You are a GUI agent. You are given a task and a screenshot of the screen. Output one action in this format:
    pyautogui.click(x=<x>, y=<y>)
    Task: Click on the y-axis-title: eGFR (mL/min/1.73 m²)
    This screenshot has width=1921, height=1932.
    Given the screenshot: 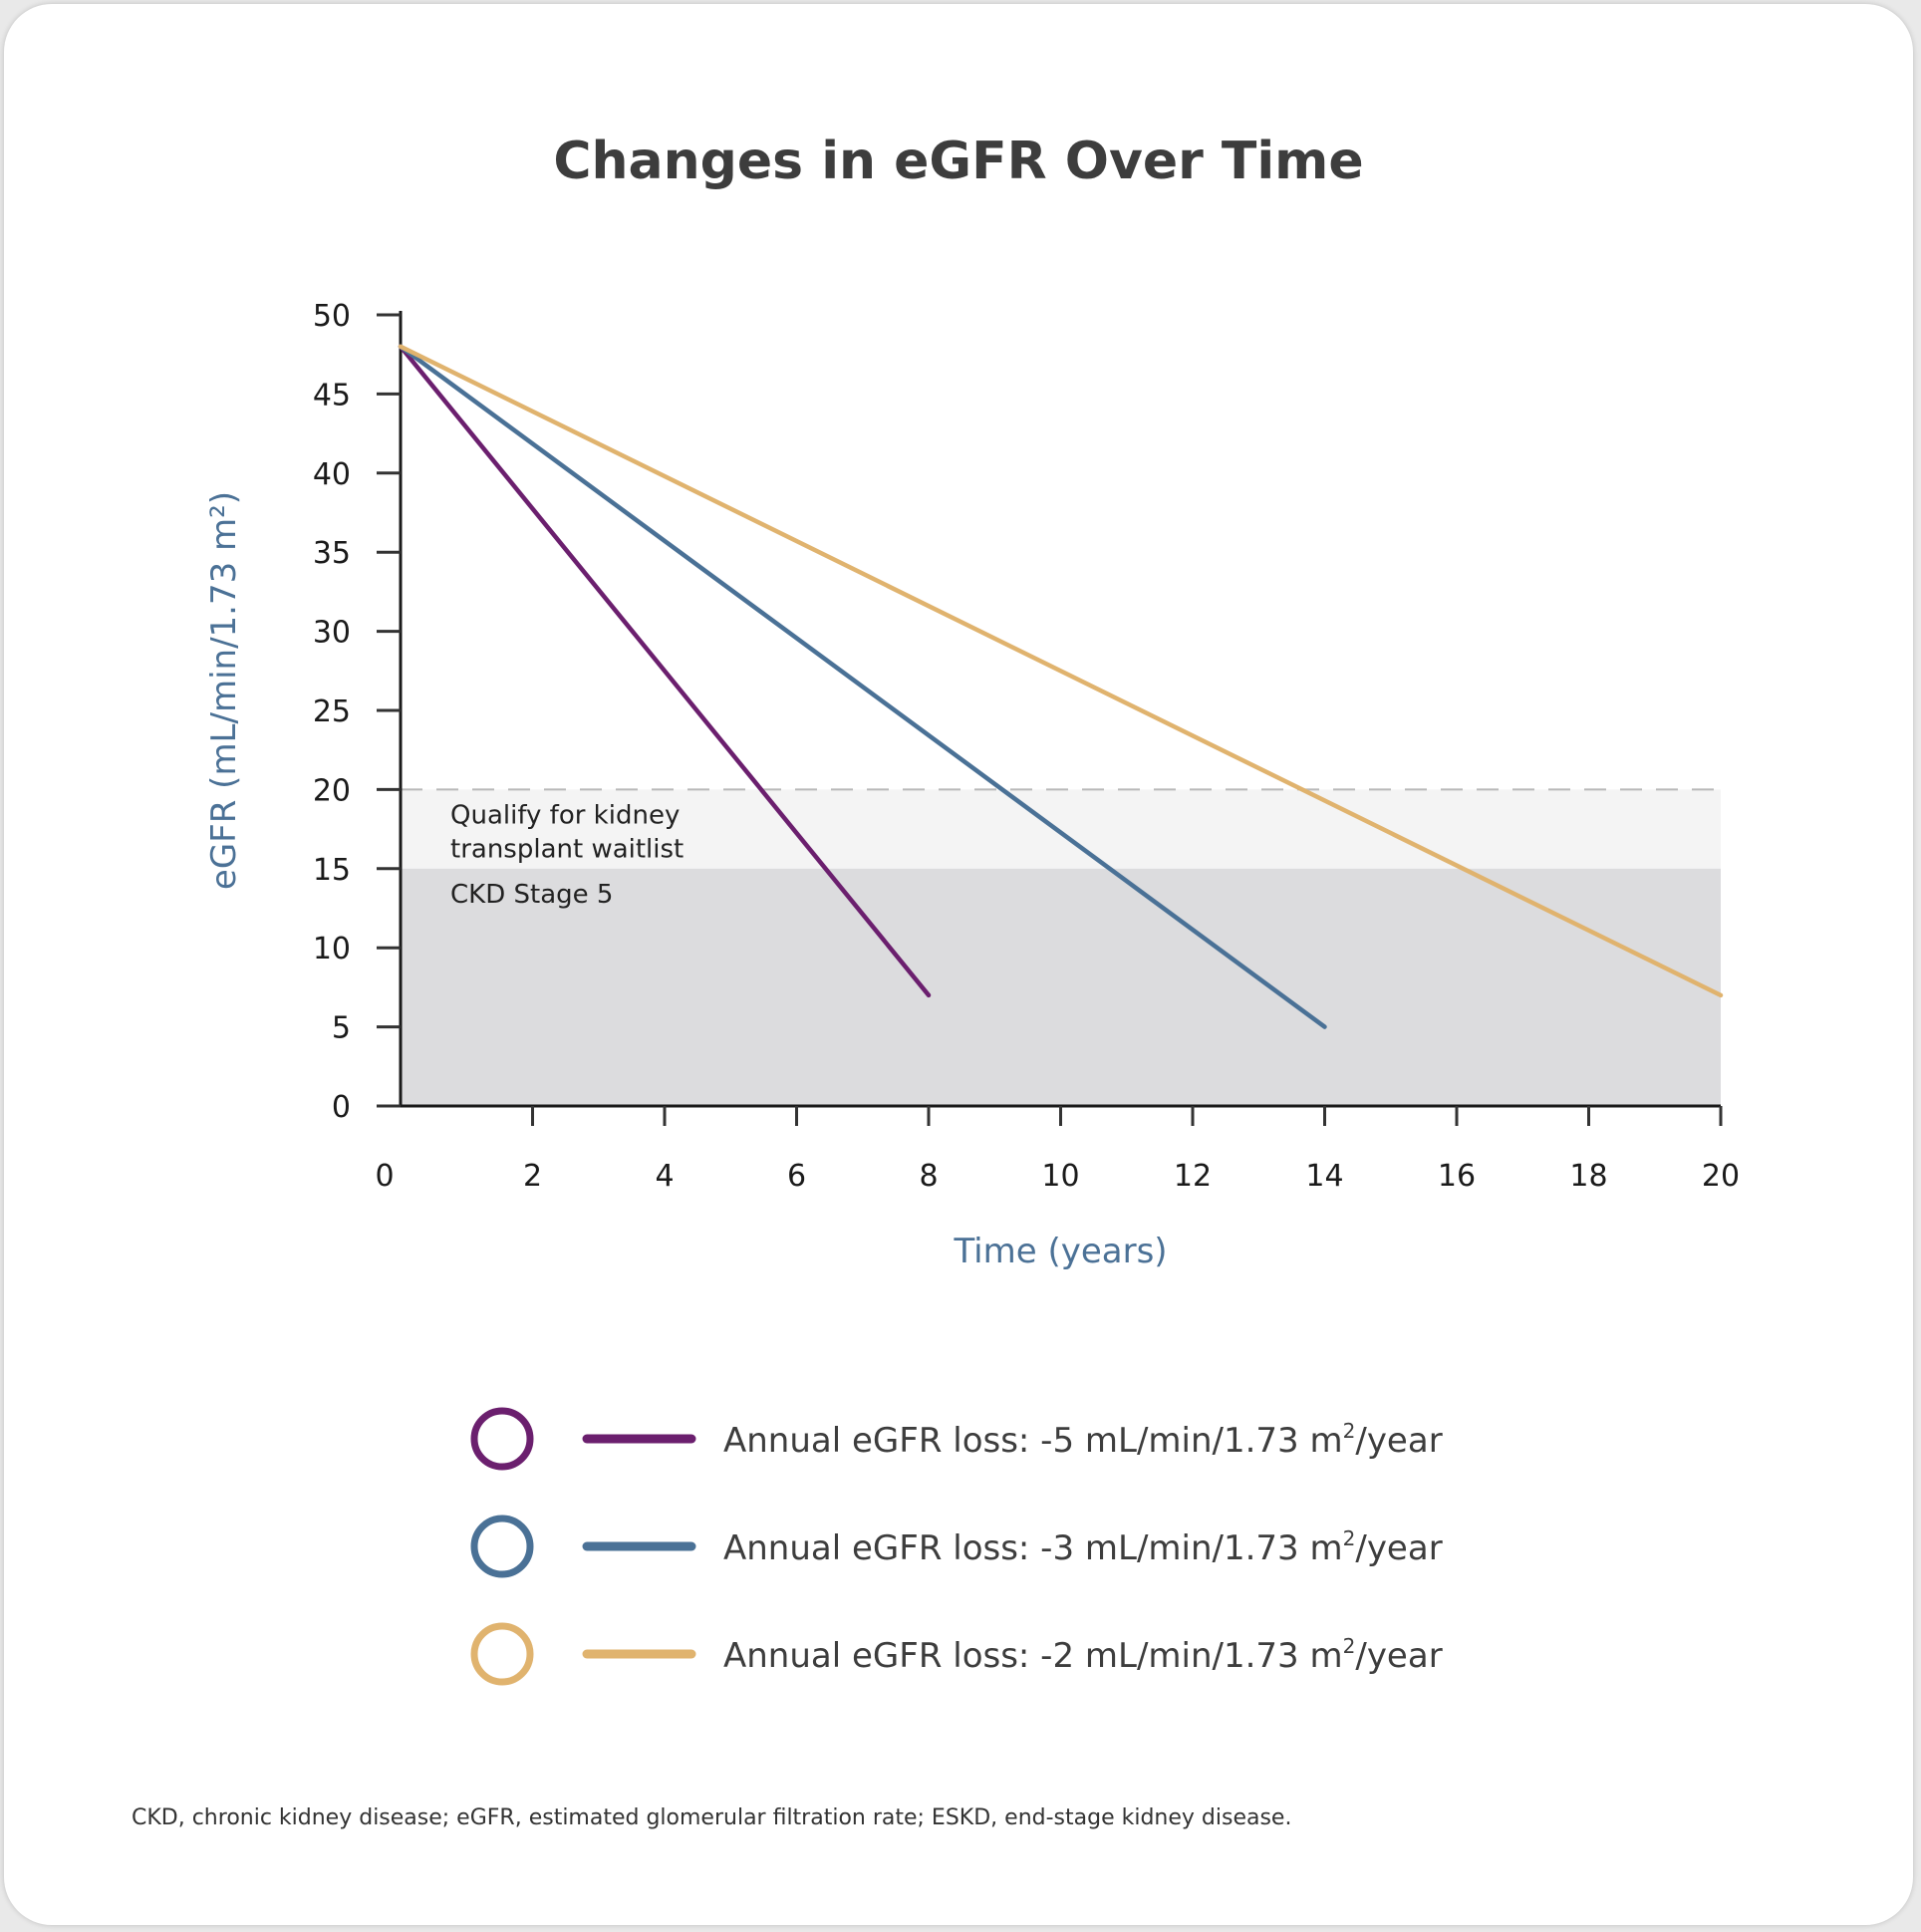 What is the action you would take?
    pyautogui.click(x=224, y=690)
    